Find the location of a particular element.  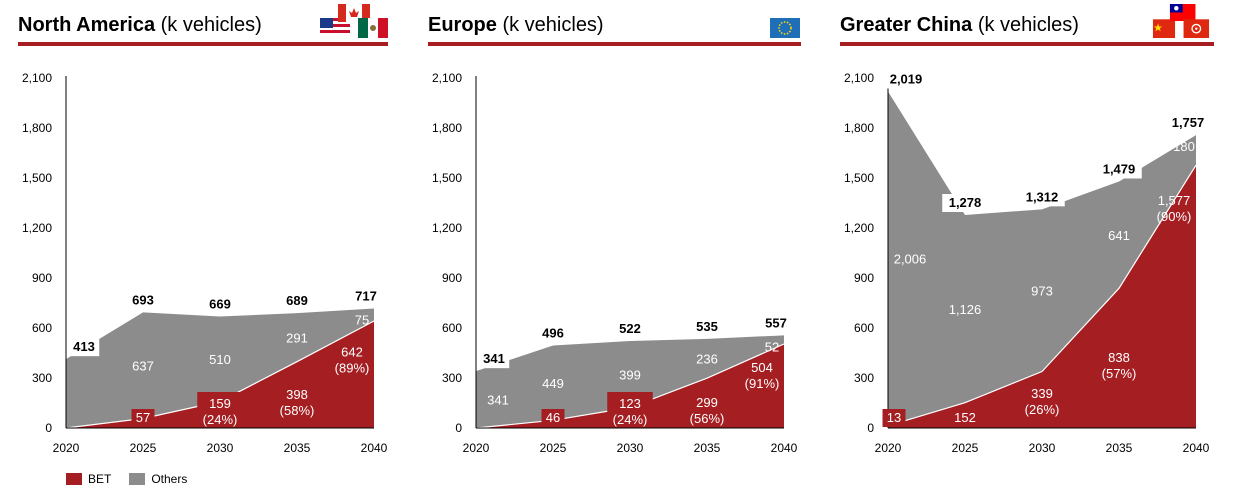

others-value-label: 341 is located at coordinates (498, 400).